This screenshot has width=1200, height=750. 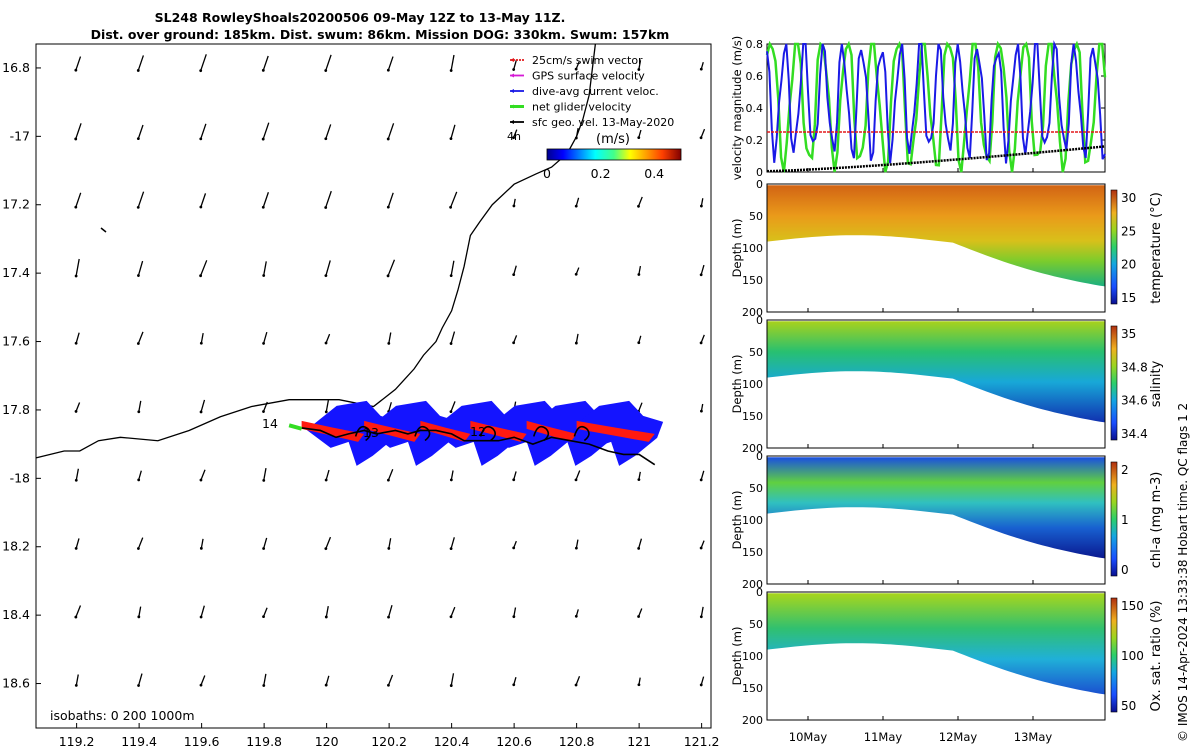 I want to click on track-label: 12, so click(x=478, y=431).